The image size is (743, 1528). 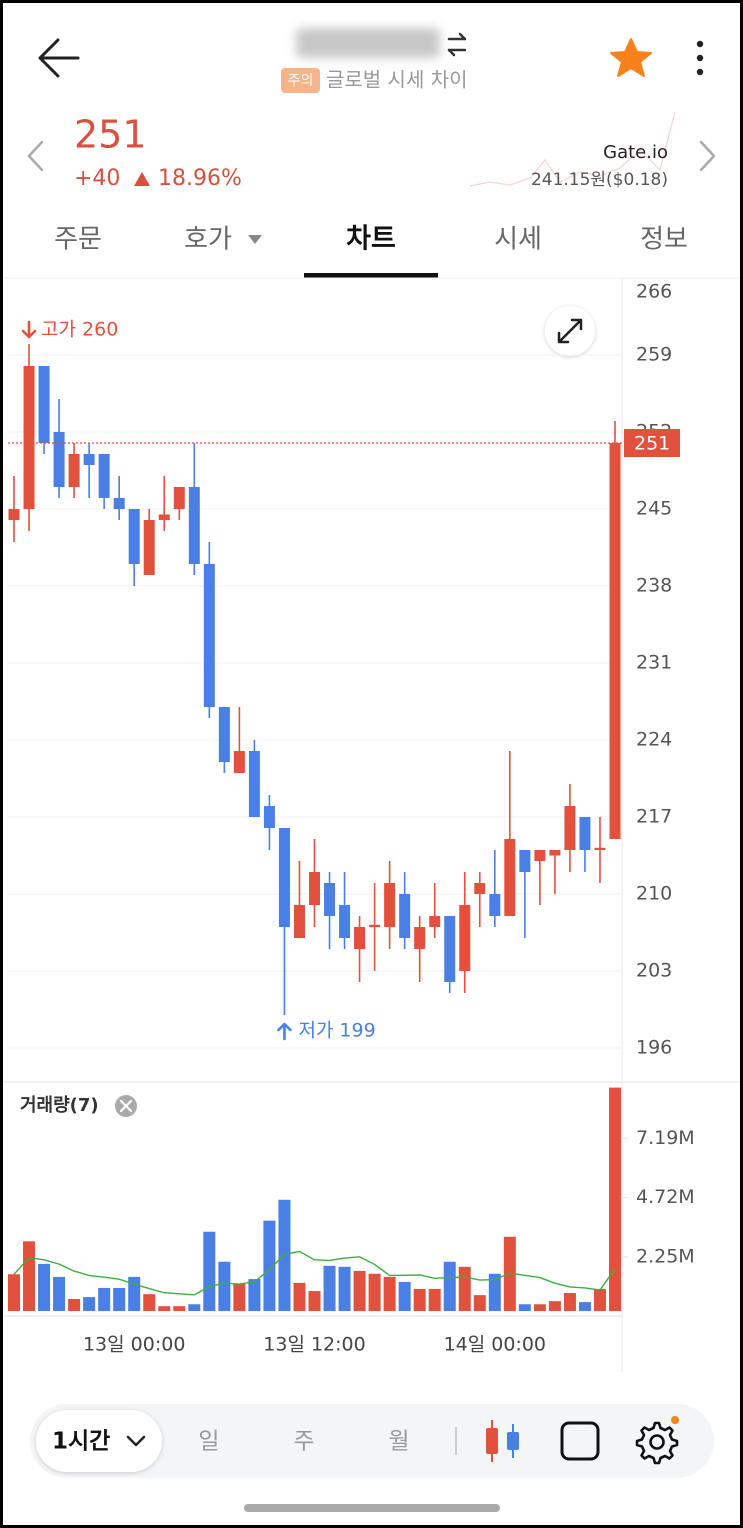 What do you see at coordinates (314, 1273) in the screenshot?
I see `volume-ma-line` at bounding box center [314, 1273].